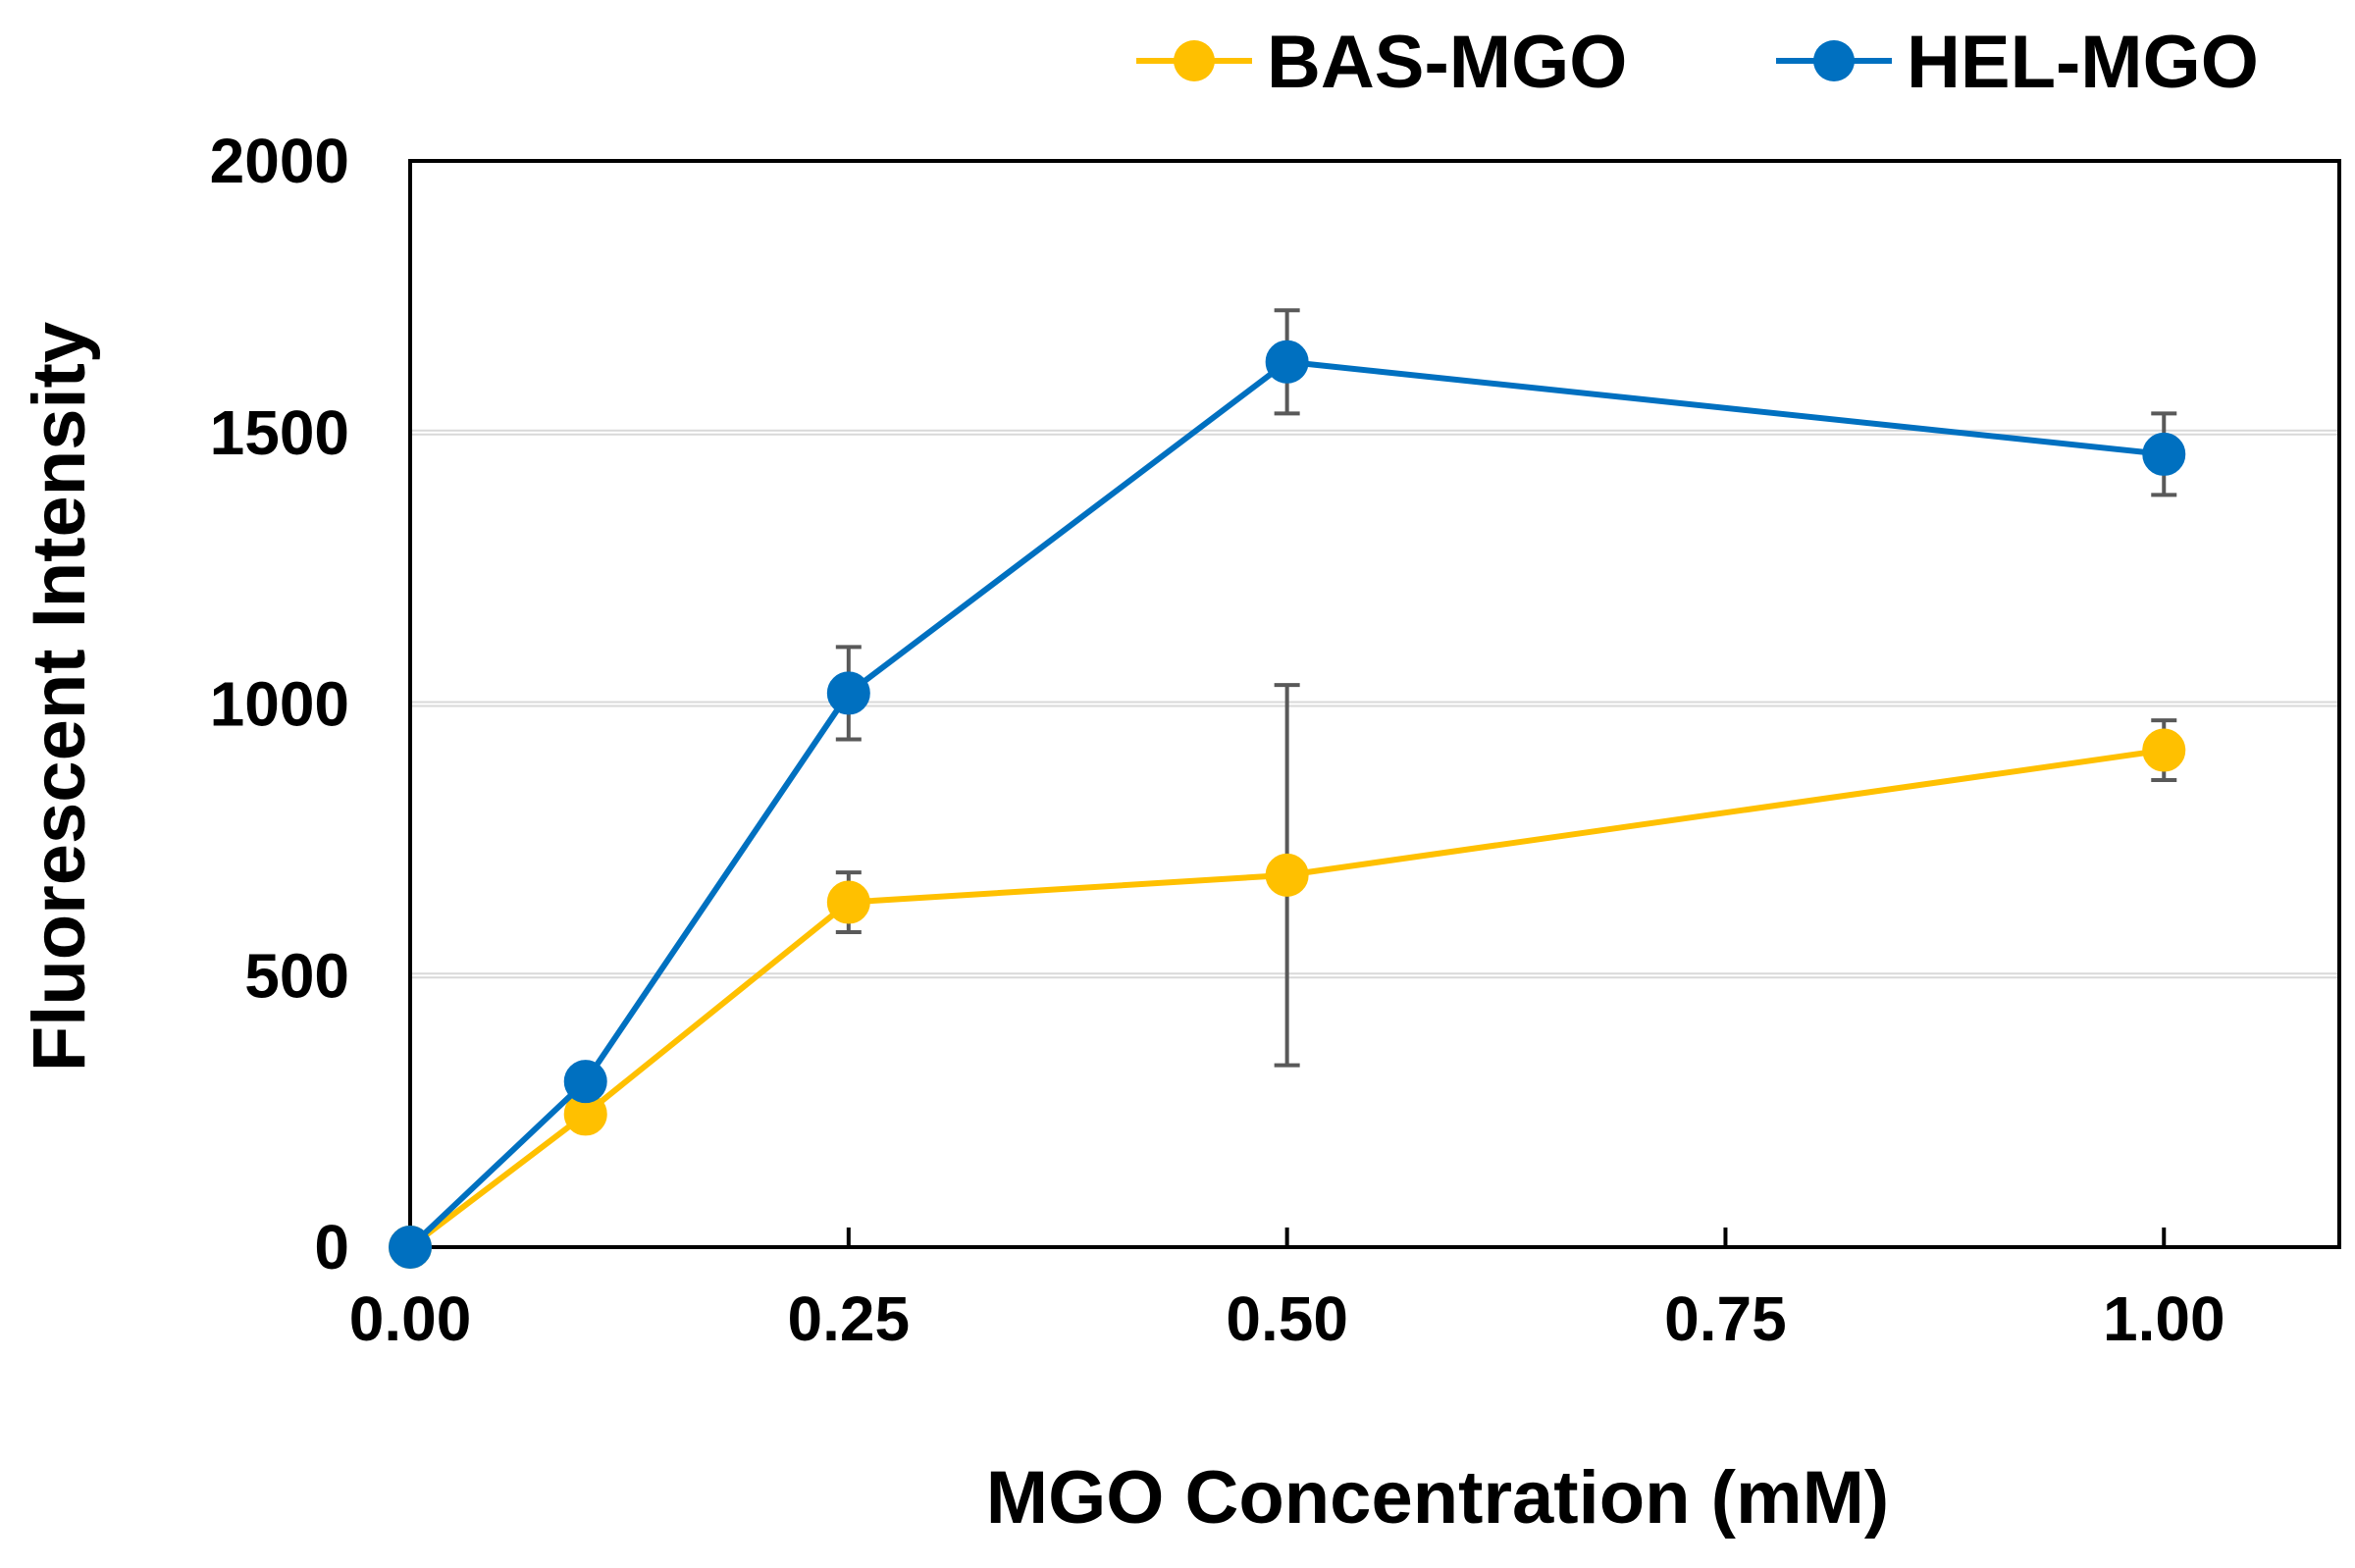 Image resolution: width=2355 pixels, height=1568 pixels. I want to click on y-tick-label: 2000, so click(279, 161).